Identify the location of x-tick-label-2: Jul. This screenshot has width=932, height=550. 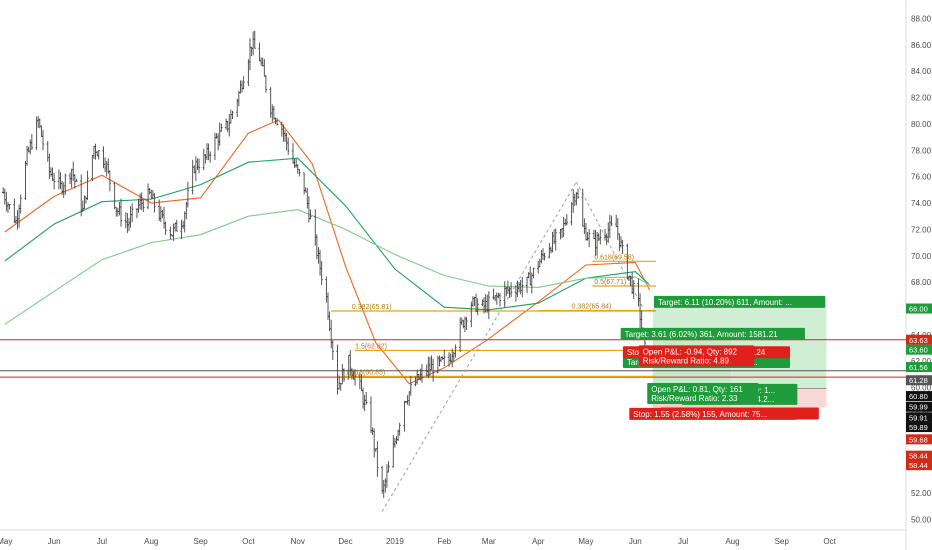
(102, 541).